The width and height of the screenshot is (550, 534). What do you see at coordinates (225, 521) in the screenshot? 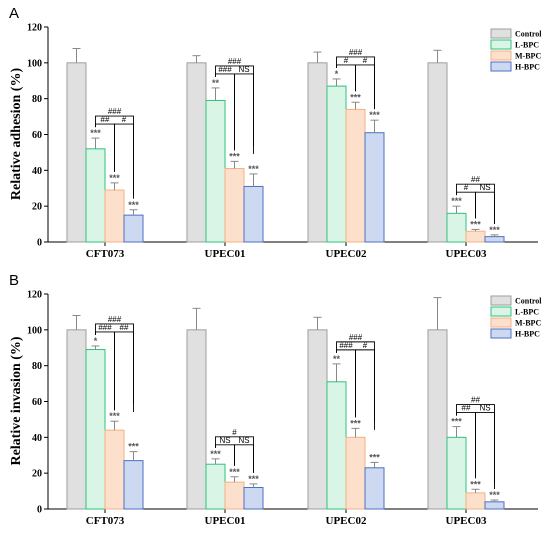
I see `category-label: UPEC01` at bounding box center [225, 521].